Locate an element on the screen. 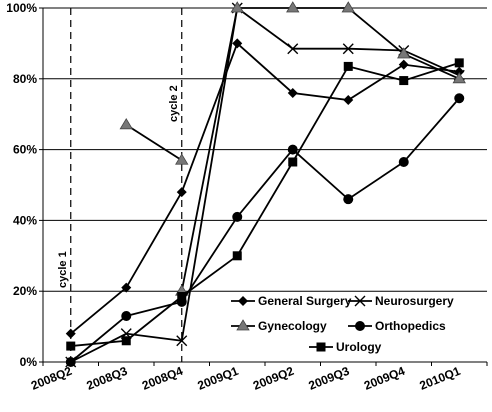 The width and height of the screenshot is (492, 412). legend-label: General Surgery is located at coordinates (305, 301).